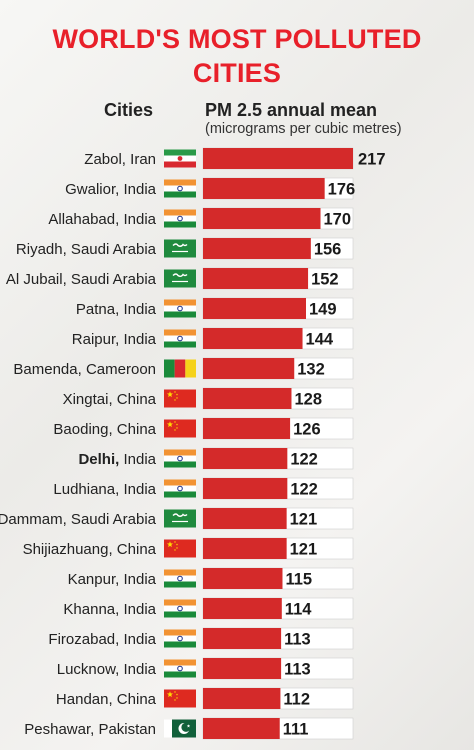 The image size is (474, 750). I want to click on city-name: Lucknow,, so click(88, 669).